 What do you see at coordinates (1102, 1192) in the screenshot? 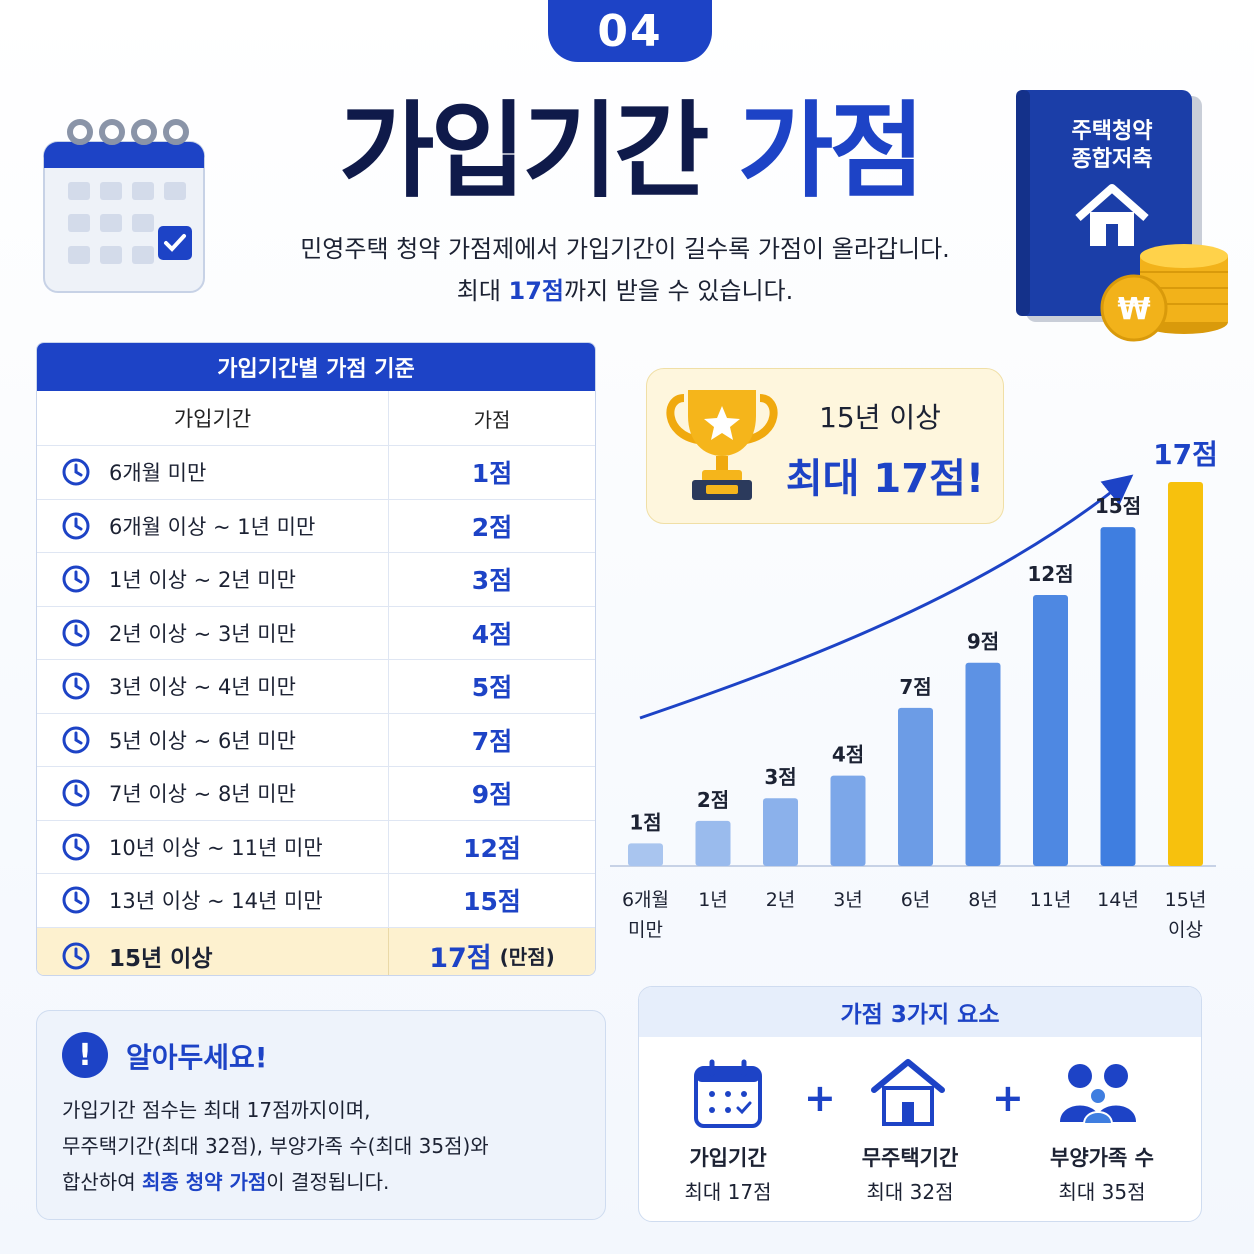
I see `factor-sub-dependents: 최대 35점` at bounding box center [1102, 1192].